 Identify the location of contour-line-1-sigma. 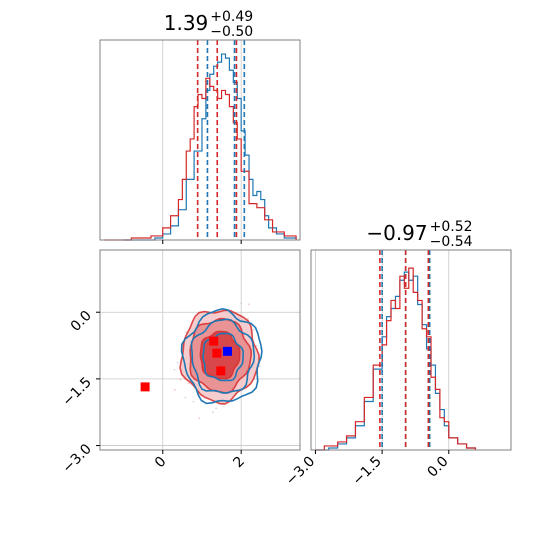
(223, 357).